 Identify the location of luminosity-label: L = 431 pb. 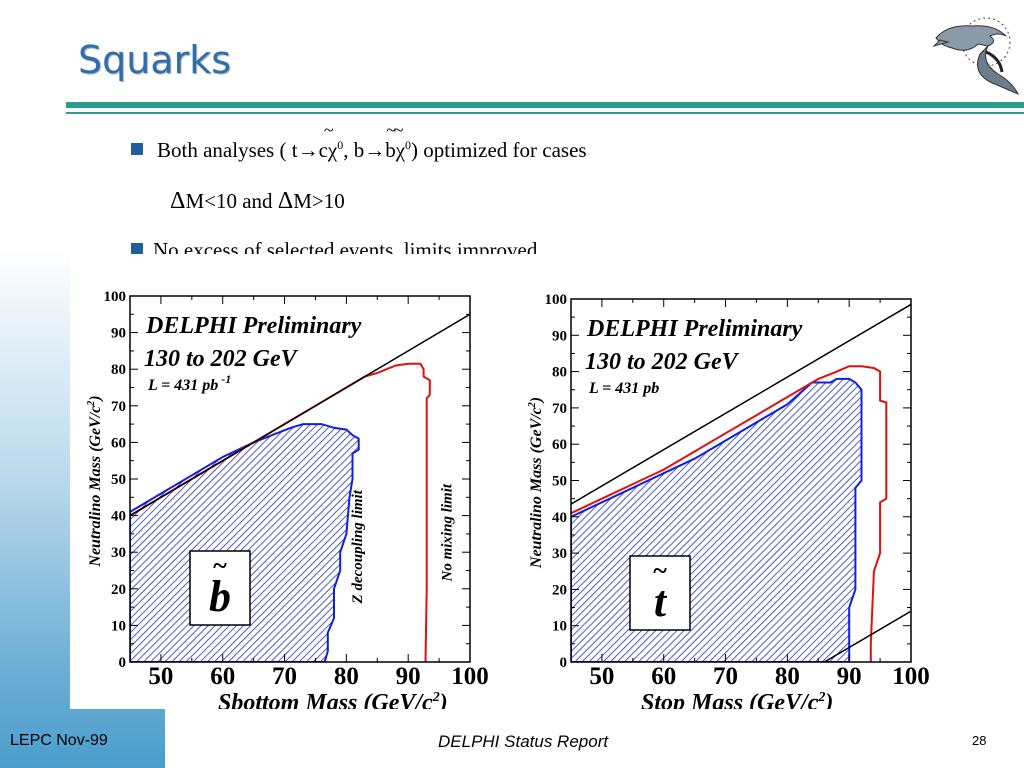
(623, 388).